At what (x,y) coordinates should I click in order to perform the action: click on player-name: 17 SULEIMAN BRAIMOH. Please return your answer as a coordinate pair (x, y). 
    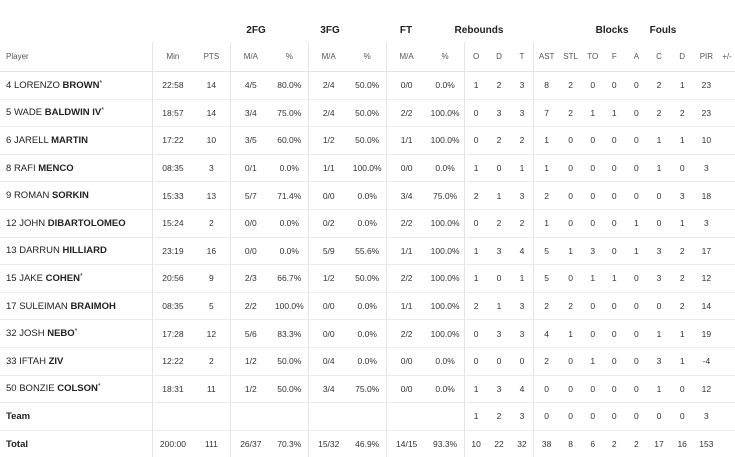
    Looking at the image, I should click on (76, 306).